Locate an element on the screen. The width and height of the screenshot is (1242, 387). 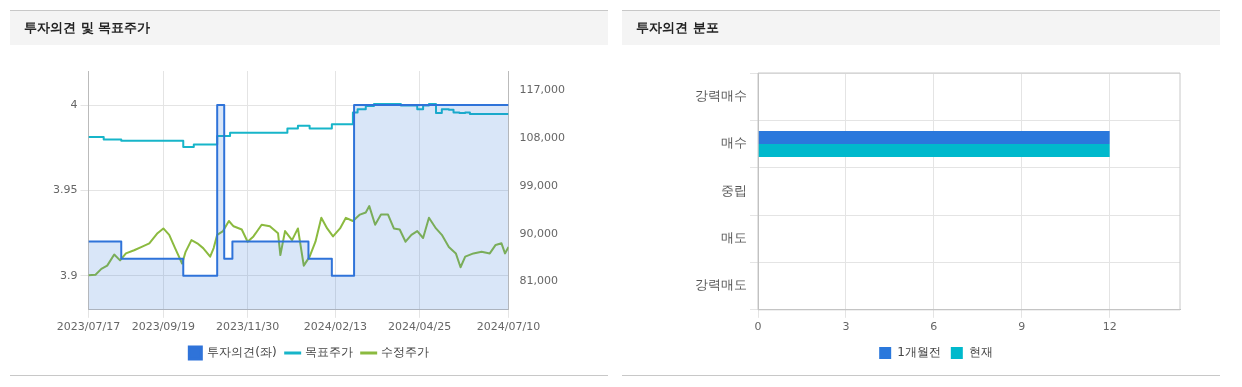
chart-title: 투자의견 및 목표주가 is located at coordinates (309, 28).